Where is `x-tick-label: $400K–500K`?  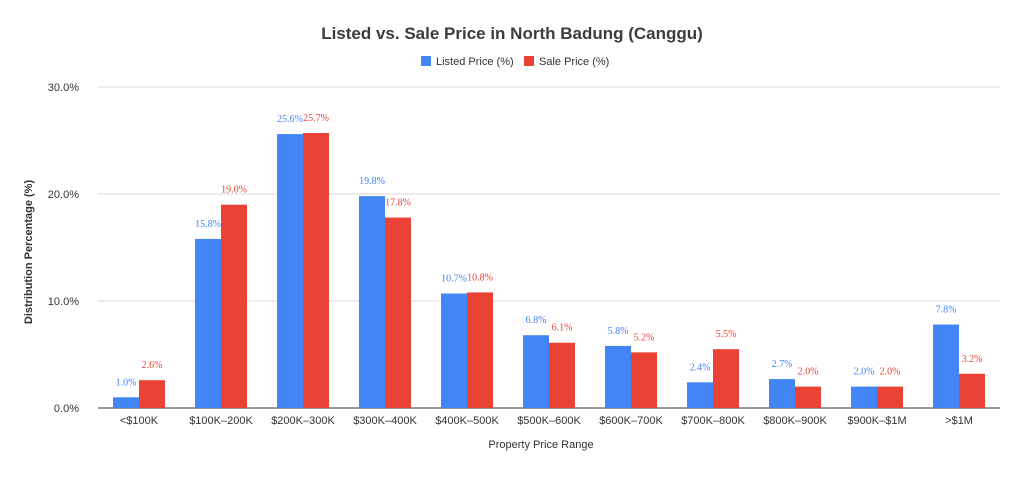 x-tick-label: $400K–500K is located at coordinates (467, 421).